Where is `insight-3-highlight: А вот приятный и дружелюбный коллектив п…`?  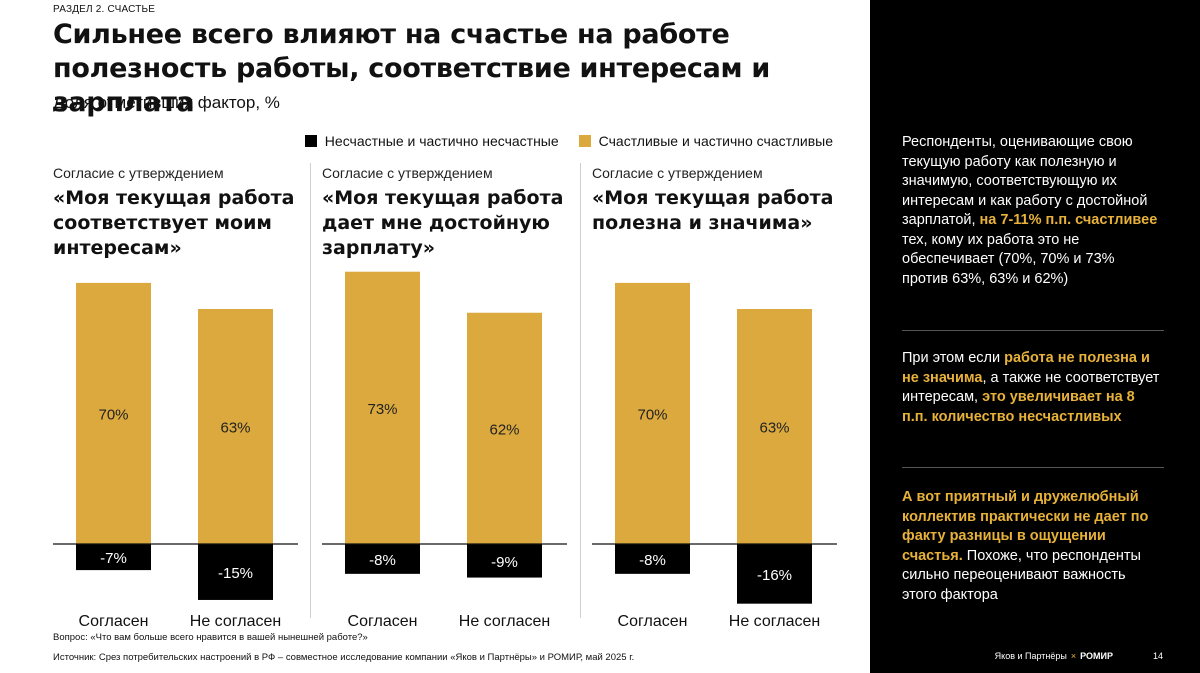
insight-3-highlight: А вот приятный и дружелюбный коллектив п… is located at coordinates (1025, 526).